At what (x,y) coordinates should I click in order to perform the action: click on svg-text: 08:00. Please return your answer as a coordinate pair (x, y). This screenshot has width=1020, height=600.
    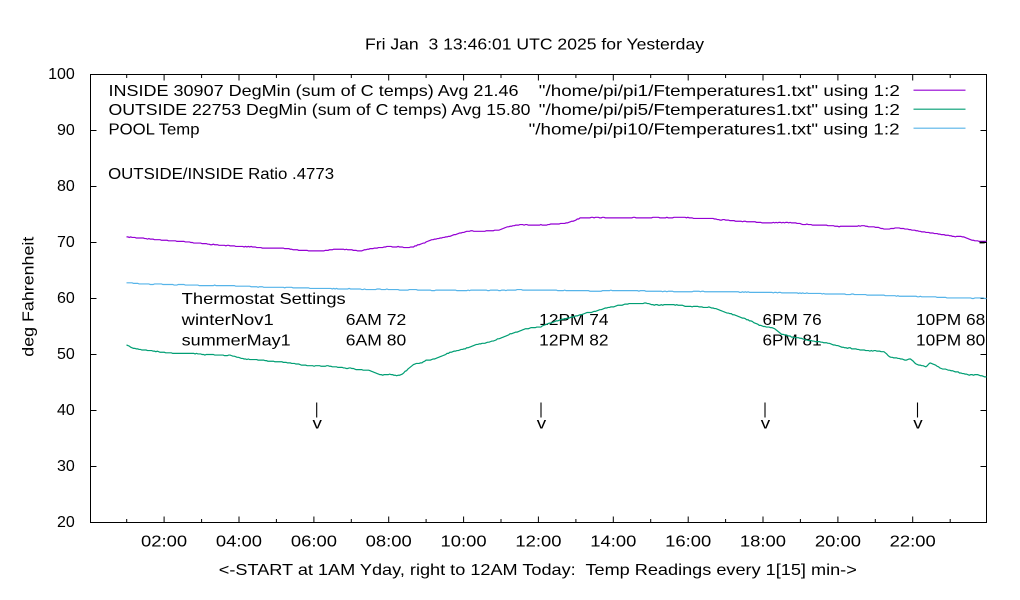
    Looking at the image, I should click on (389, 542).